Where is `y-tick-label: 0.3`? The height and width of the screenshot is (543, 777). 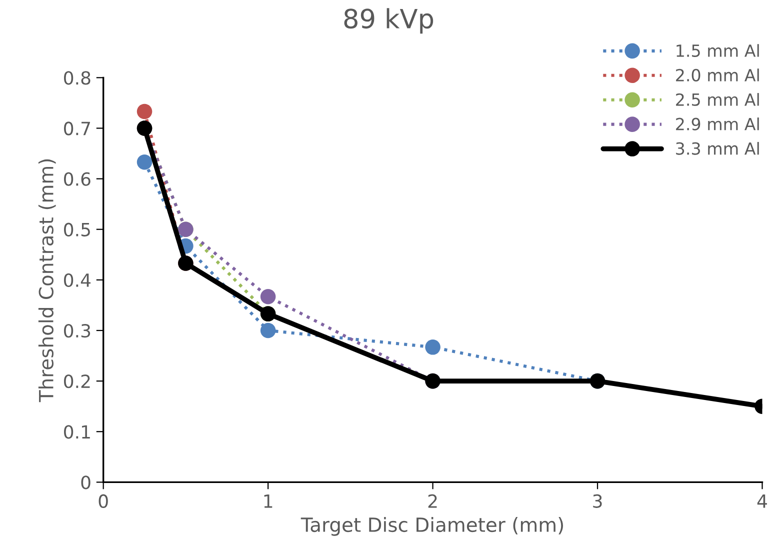
y-tick-label: 0.3 is located at coordinates (77, 331).